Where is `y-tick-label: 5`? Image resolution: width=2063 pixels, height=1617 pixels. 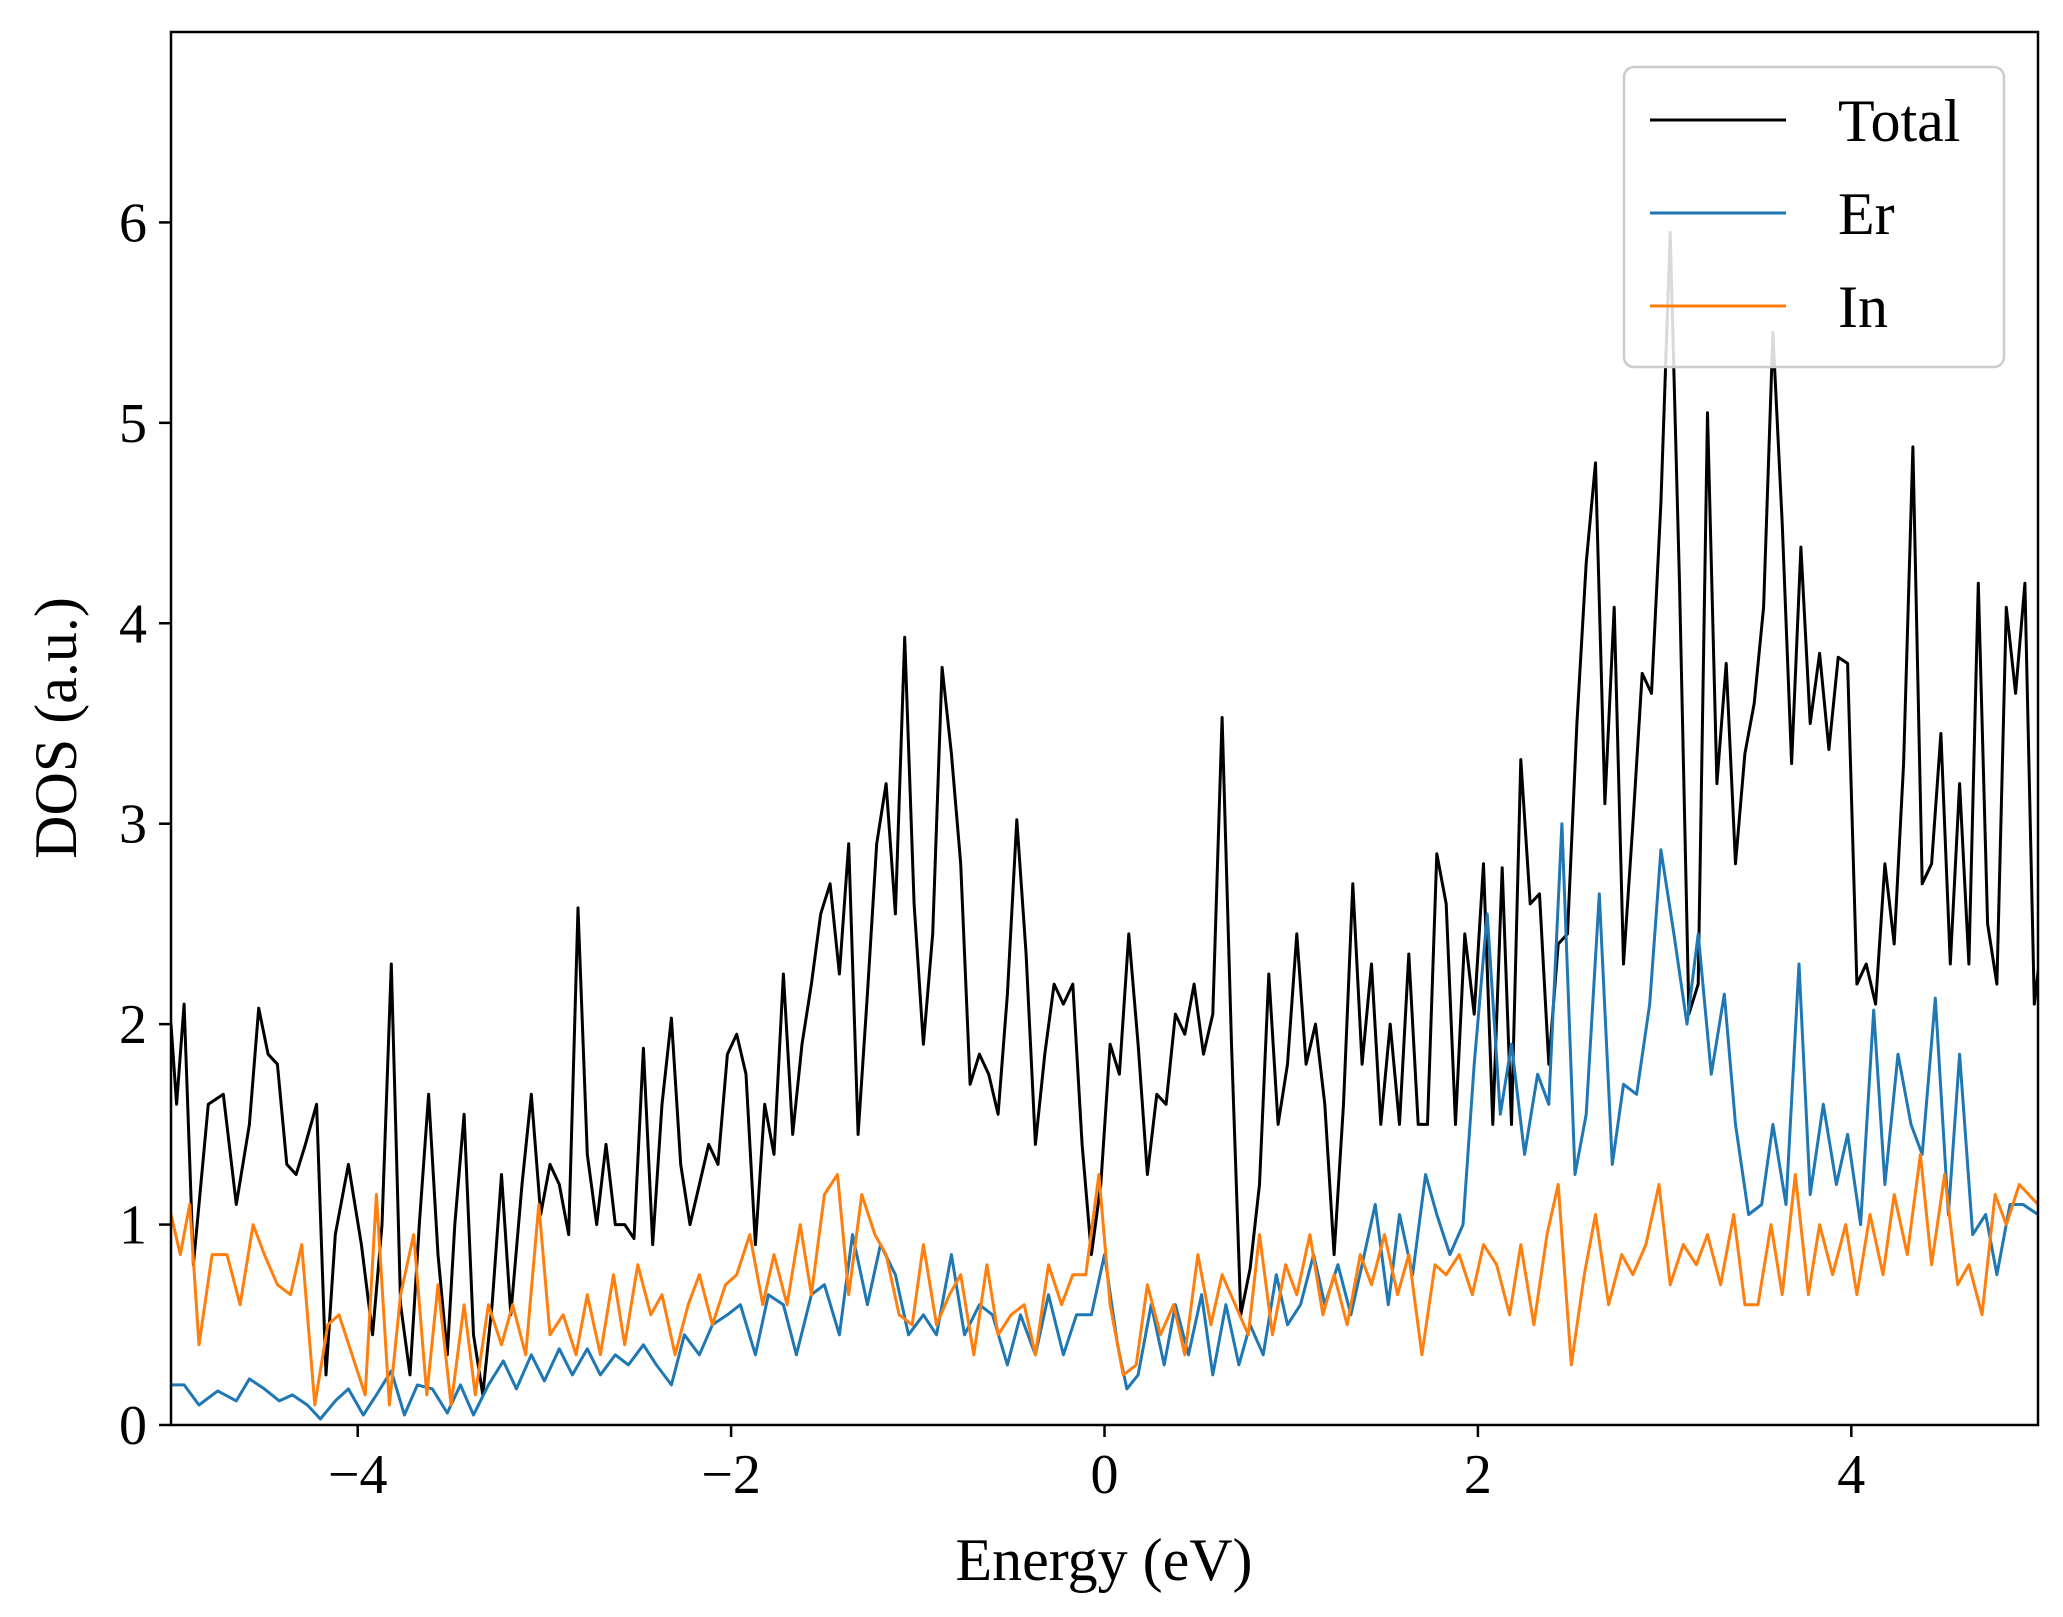
y-tick-label: 5 is located at coordinates (133, 424).